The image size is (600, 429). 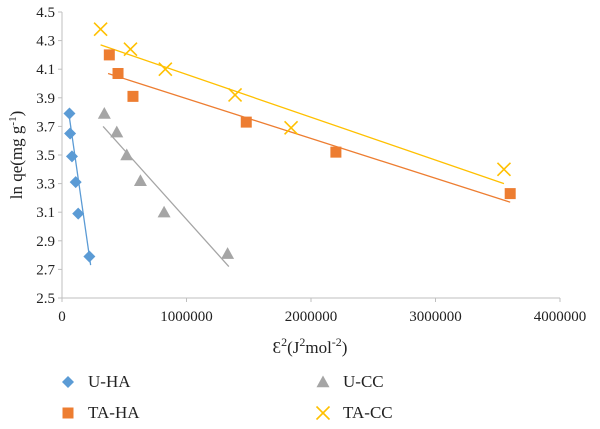 What do you see at coordinates (363, 381) in the screenshot?
I see `legend-label-u-cc: U-CC` at bounding box center [363, 381].